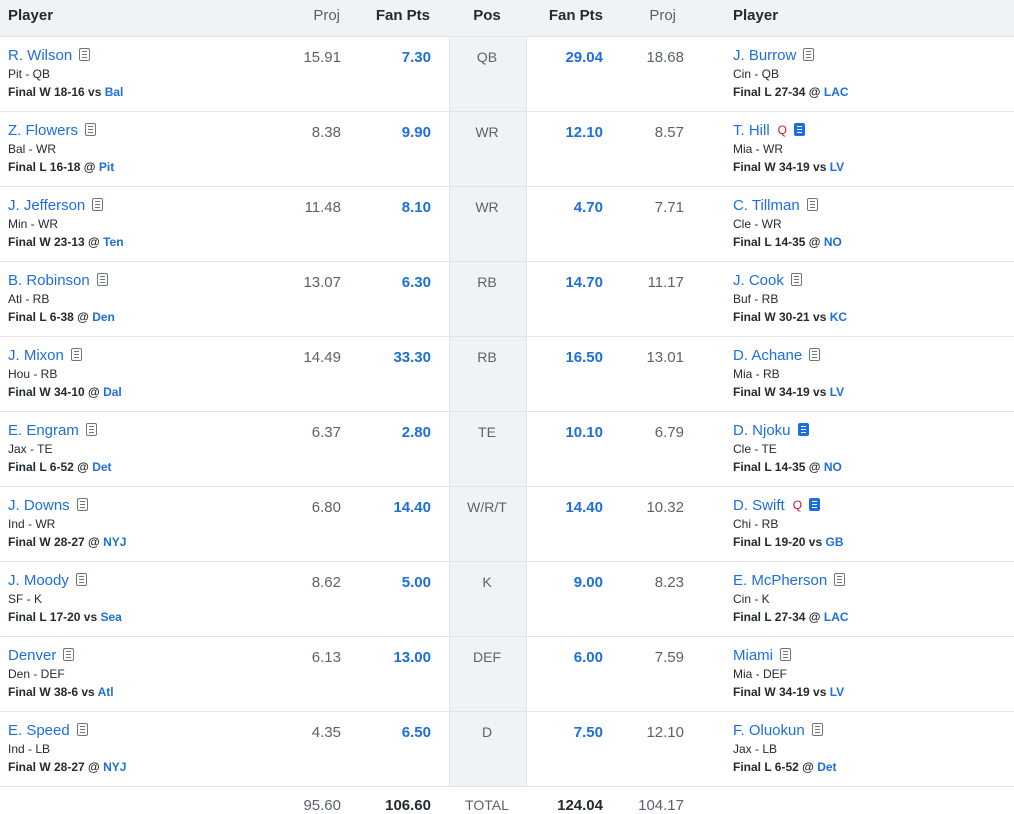  What do you see at coordinates (584, 132) in the screenshot?
I see `right-fanpts: 12.10` at bounding box center [584, 132].